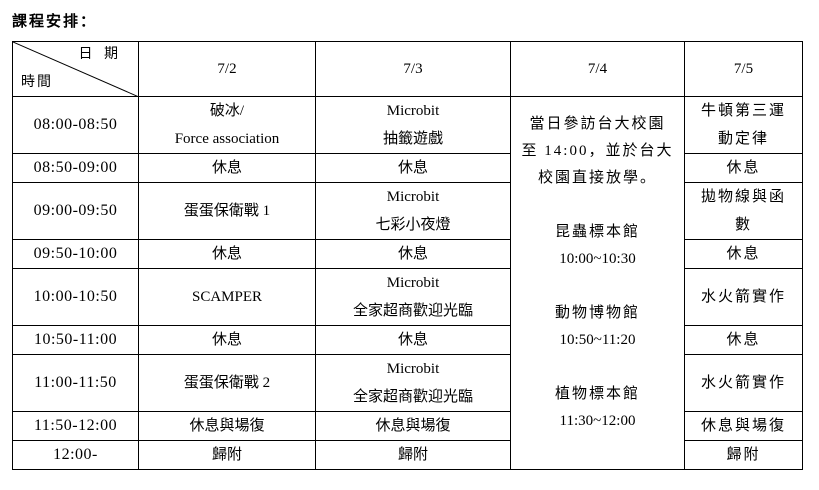  Describe the element at coordinates (75, 455) in the screenshot. I see `time-slot: 12:00-` at that location.